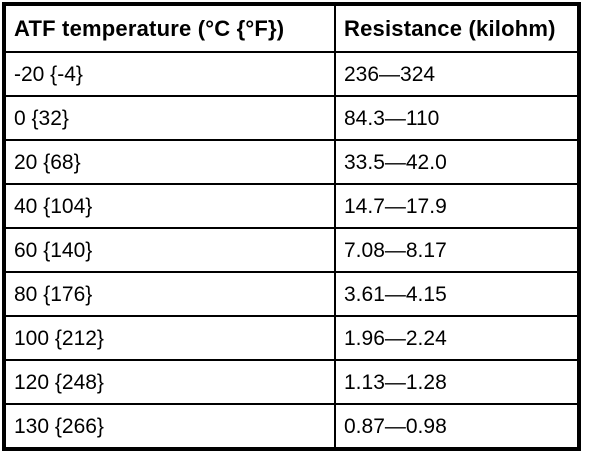 The image size is (608, 451). I want to click on column-header-atf-temperature: ATF temperature (°C {°F}), so click(169, 28).